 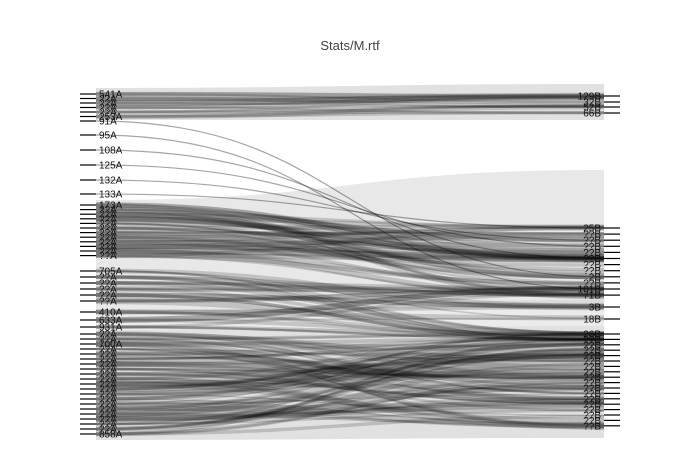 What do you see at coordinates (108, 136) in the screenshot?
I see `left-node-label: 95A` at bounding box center [108, 136].